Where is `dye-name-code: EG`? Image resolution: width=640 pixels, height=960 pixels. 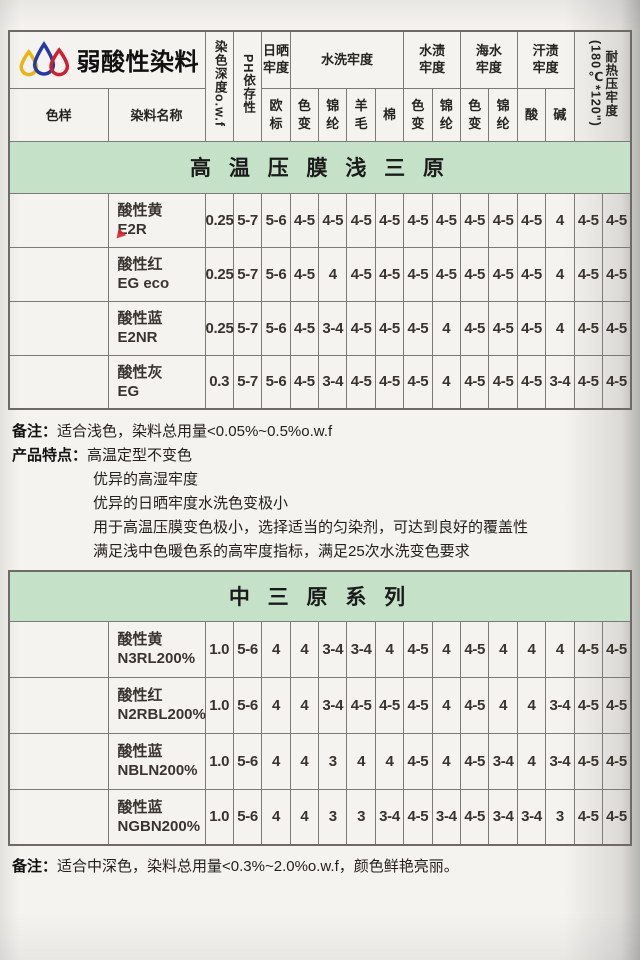 dye-name-code: EG is located at coordinates (128, 391).